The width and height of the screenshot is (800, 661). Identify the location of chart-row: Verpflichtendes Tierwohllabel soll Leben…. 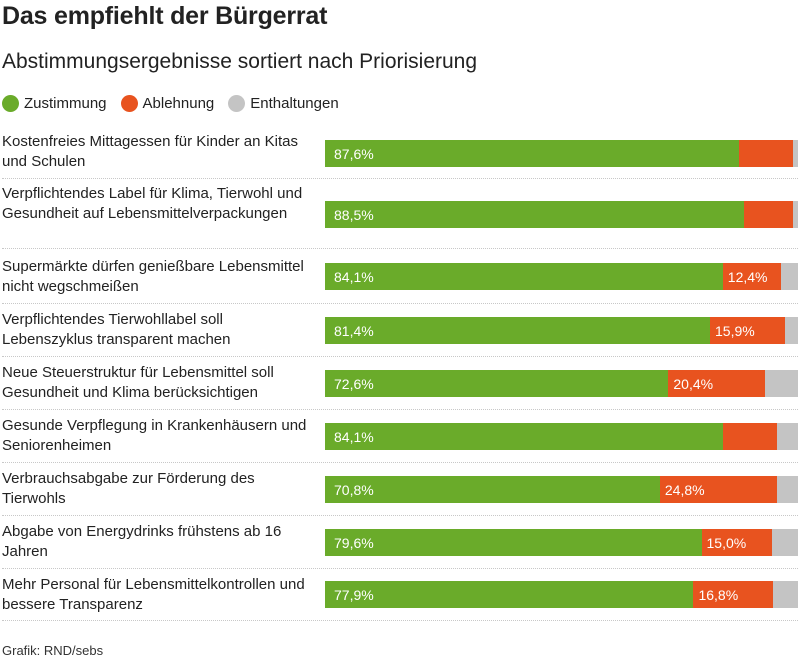
(400, 330).